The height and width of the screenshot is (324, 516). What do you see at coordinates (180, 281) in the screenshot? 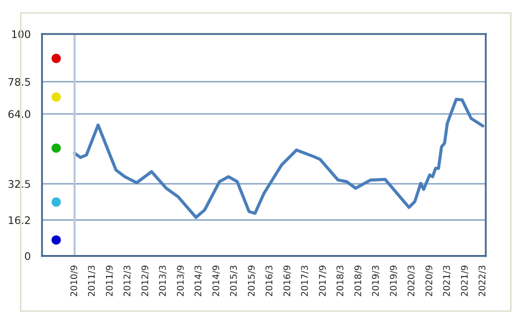
I see `x-tick-label: 2013/9` at bounding box center [180, 281].